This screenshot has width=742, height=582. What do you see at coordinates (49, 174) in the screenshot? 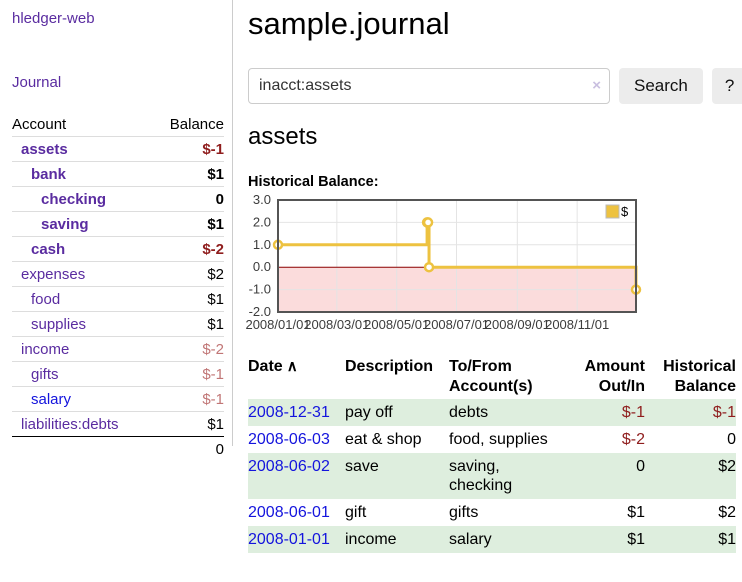
I see `account-link-bank: bank` at bounding box center [49, 174].